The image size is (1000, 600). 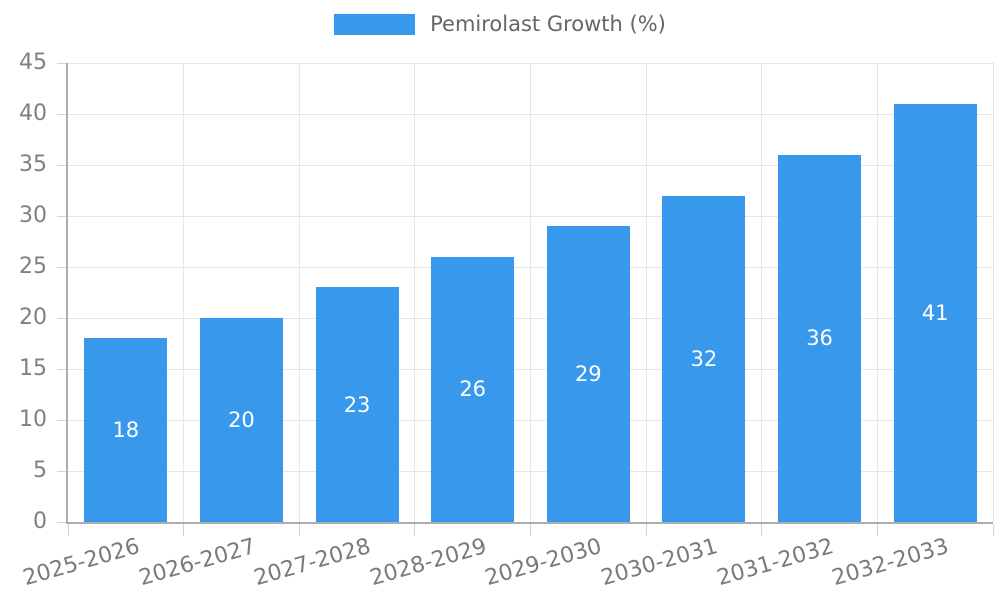 I want to click on bar-value-label: 36, so click(x=819, y=338).